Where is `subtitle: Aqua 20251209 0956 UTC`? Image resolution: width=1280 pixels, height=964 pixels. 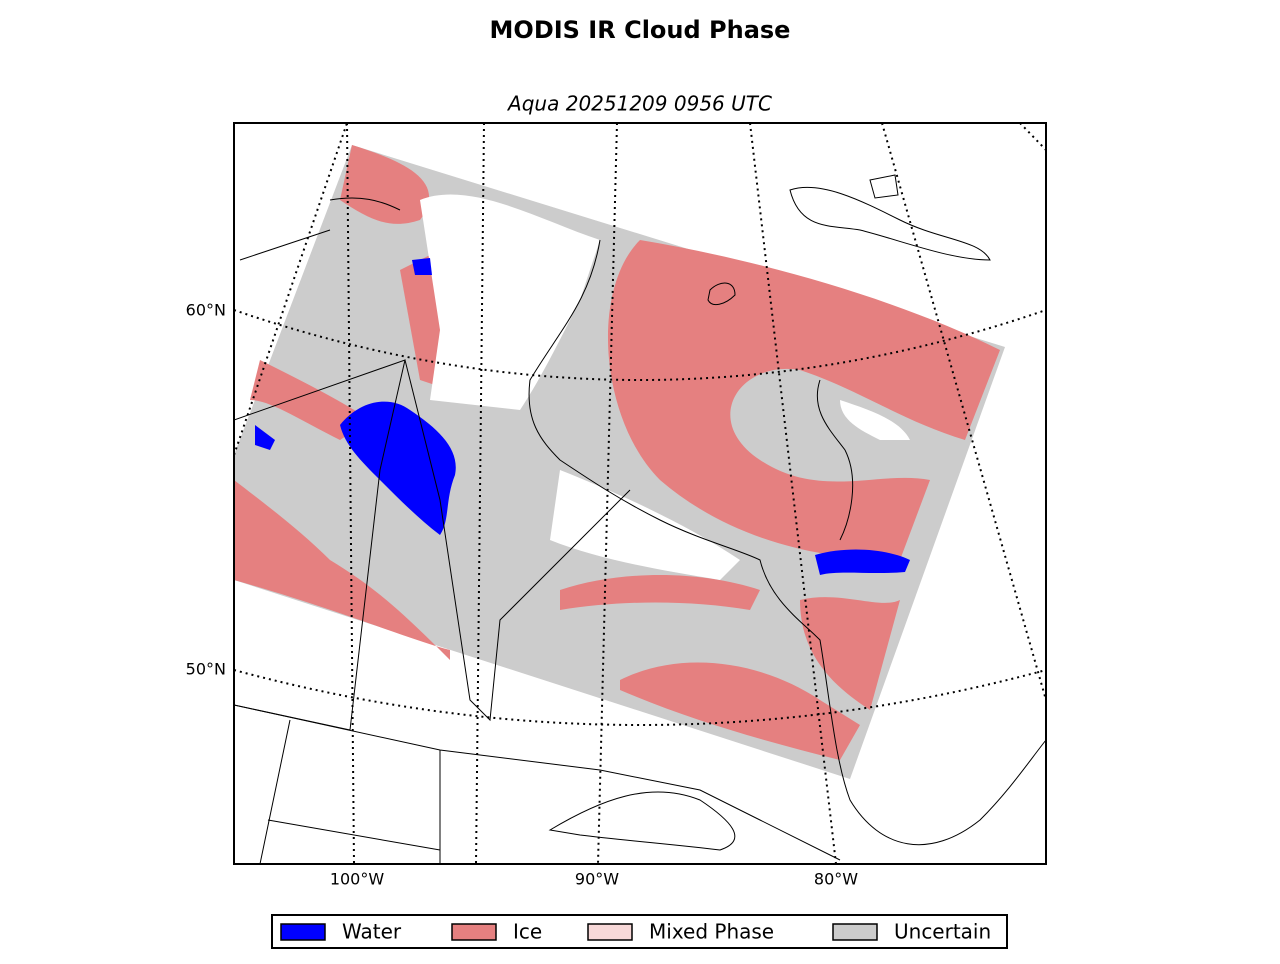
subtitle: Aqua 20251209 0956 UTC is located at coordinates (639, 104).